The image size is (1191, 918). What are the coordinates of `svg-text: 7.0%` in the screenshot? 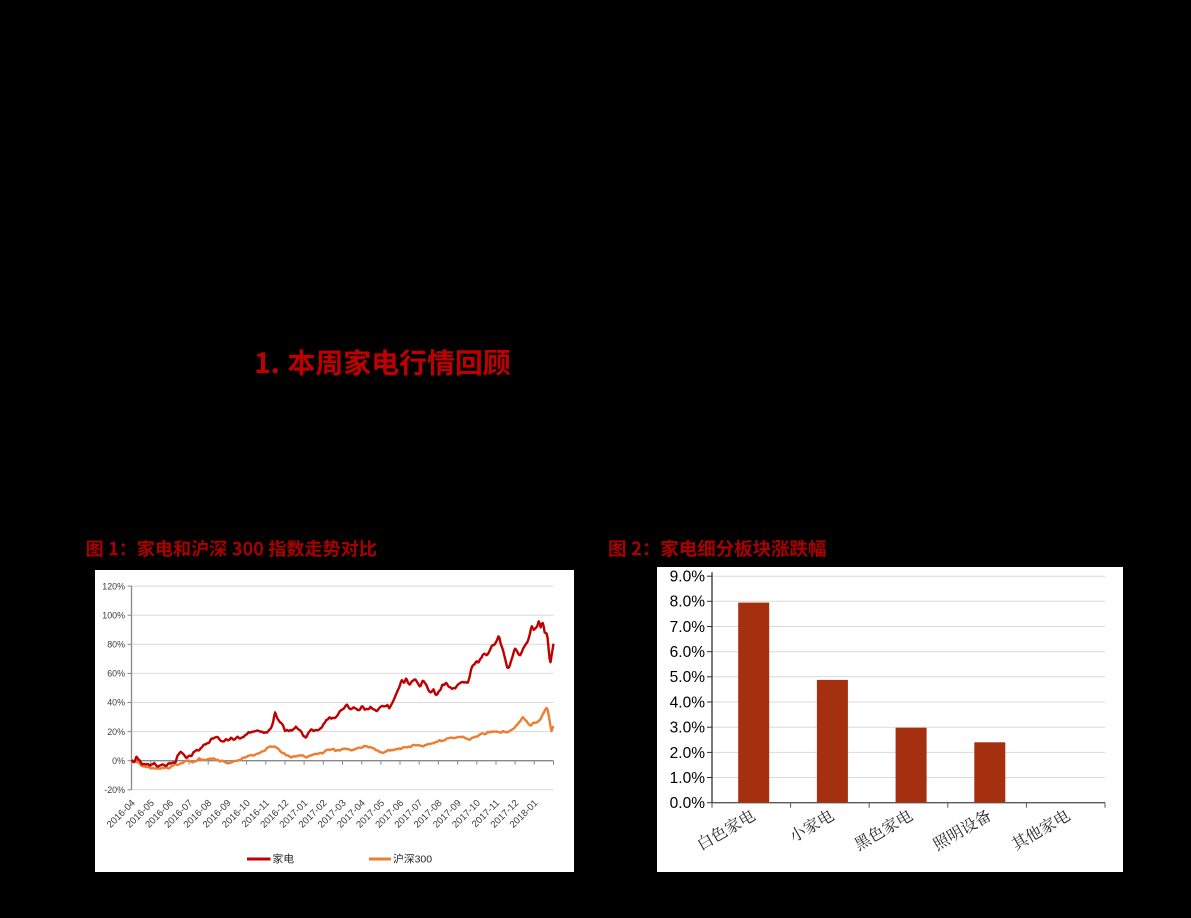 It's located at (688, 627).